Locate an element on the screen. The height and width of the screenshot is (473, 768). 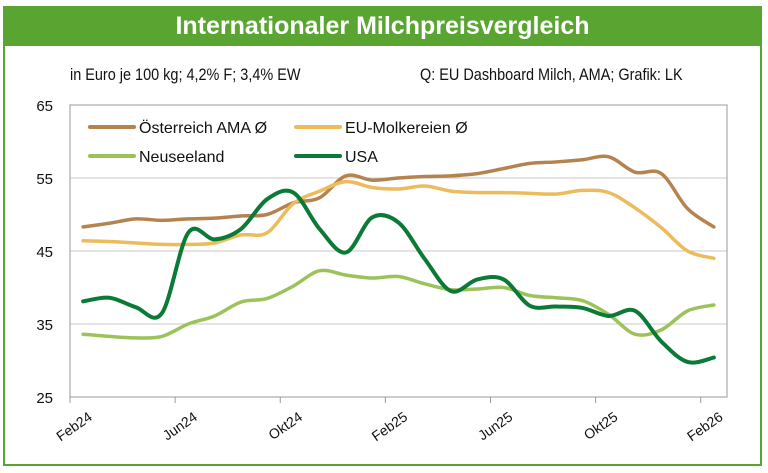
y-tick-label: 45 is located at coordinates (44, 252).